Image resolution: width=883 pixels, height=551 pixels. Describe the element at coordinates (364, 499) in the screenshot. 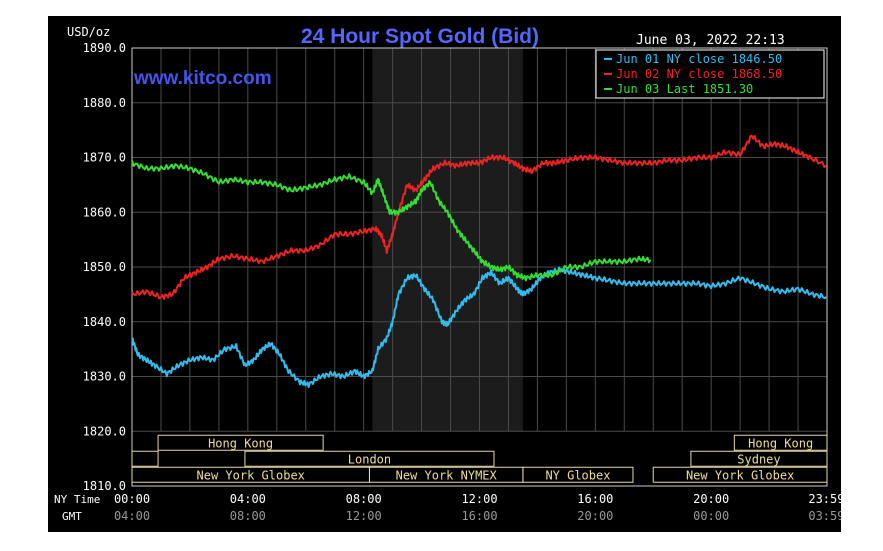

I see `x-tick-label-ny: 08:00` at that location.